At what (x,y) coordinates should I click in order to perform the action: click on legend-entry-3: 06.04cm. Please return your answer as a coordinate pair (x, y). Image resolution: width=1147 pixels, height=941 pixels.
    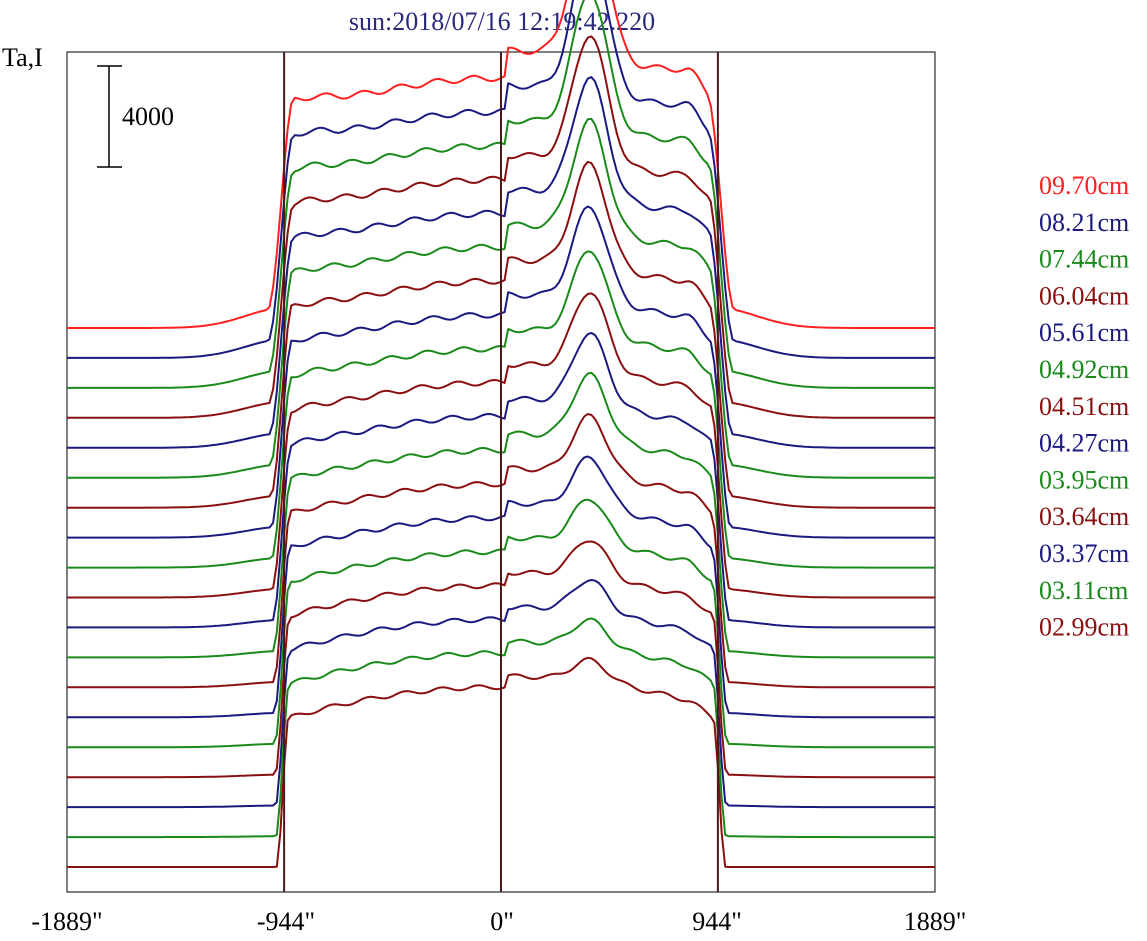
    Looking at the image, I should click on (1084, 295).